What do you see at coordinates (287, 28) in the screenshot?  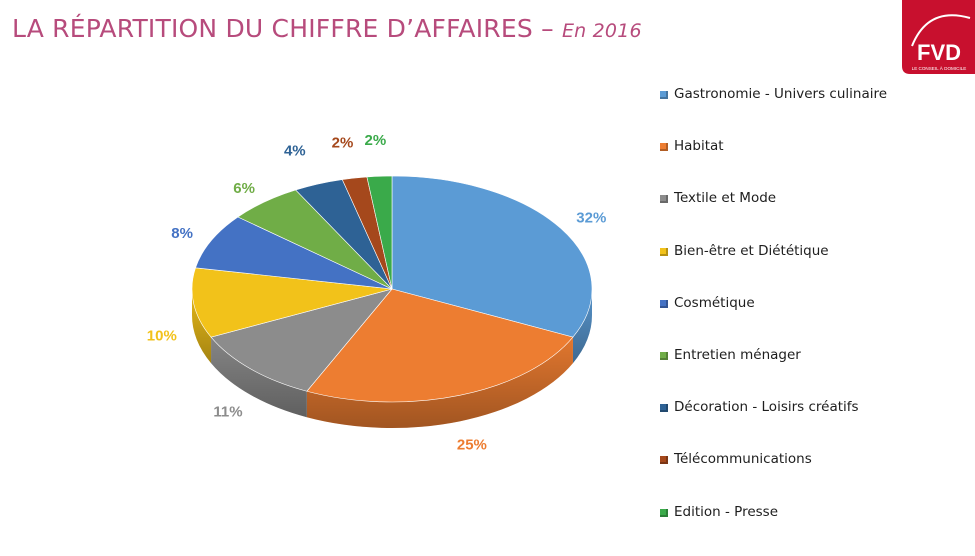 I see `title-main: LA RÉPARTITION DU CHIFFRE D’AFFAIRES –` at bounding box center [287, 28].